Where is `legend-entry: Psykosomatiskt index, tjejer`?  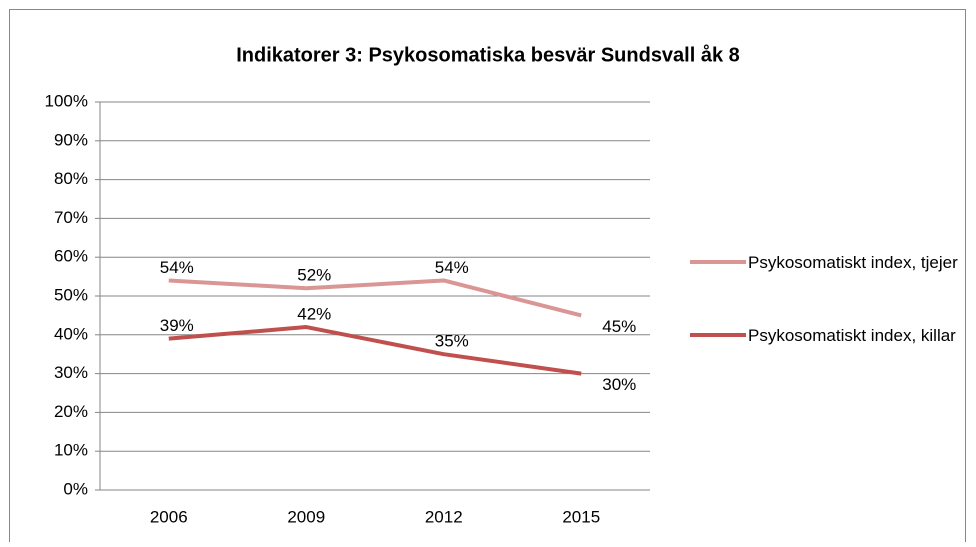
legend-entry: Psykosomatiskt index, tjejer is located at coordinates (853, 262).